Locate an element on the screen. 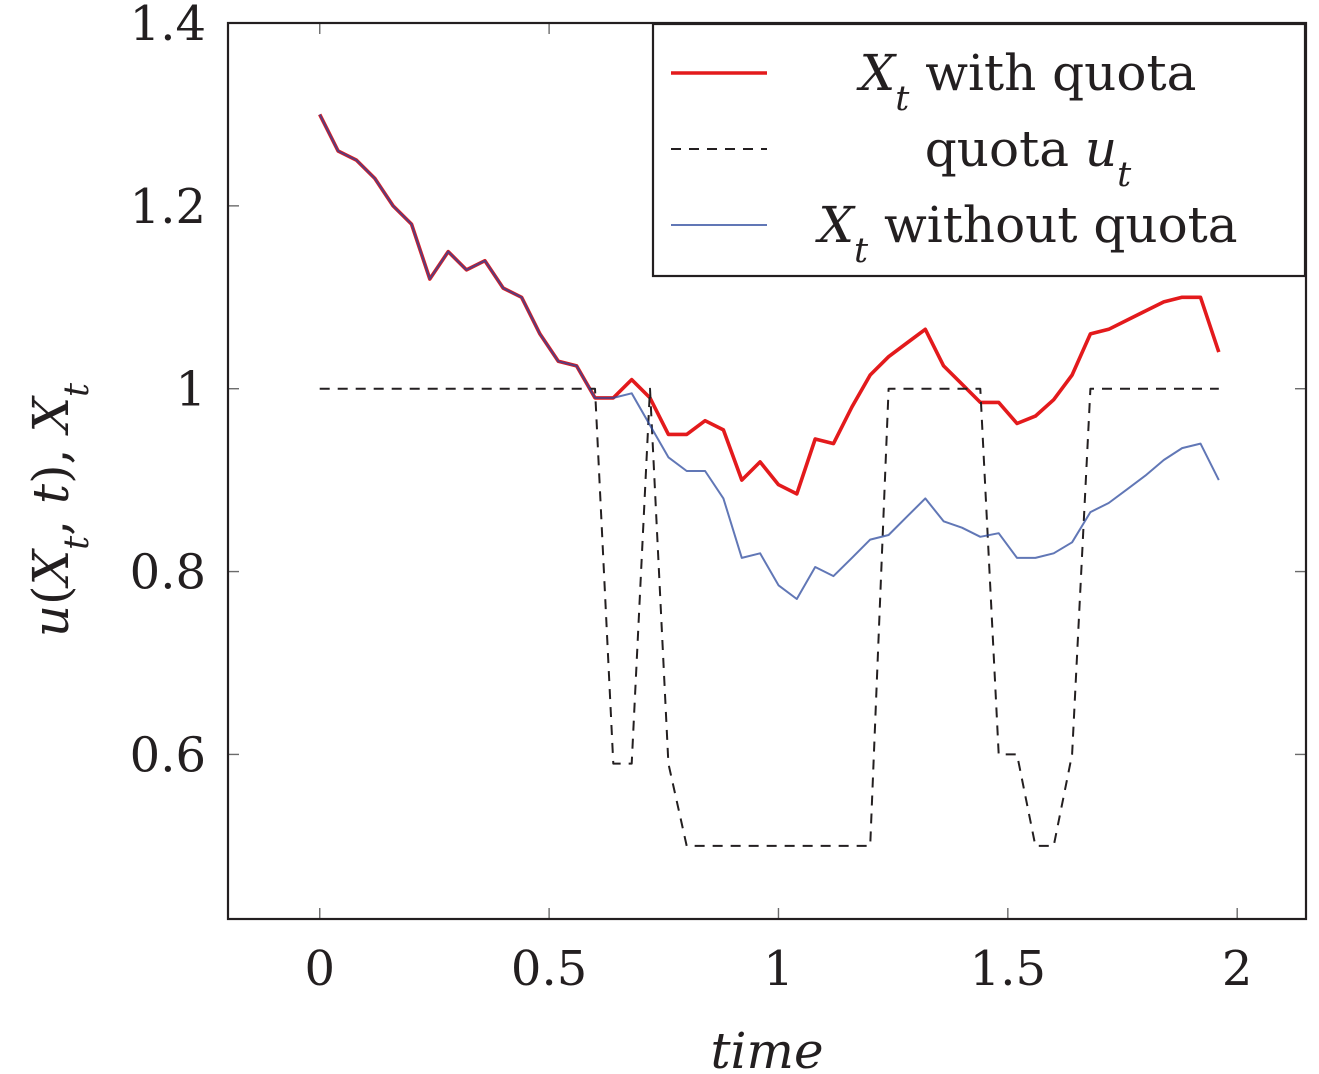  y-tick-label: 0.8 is located at coordinates (168, 573).